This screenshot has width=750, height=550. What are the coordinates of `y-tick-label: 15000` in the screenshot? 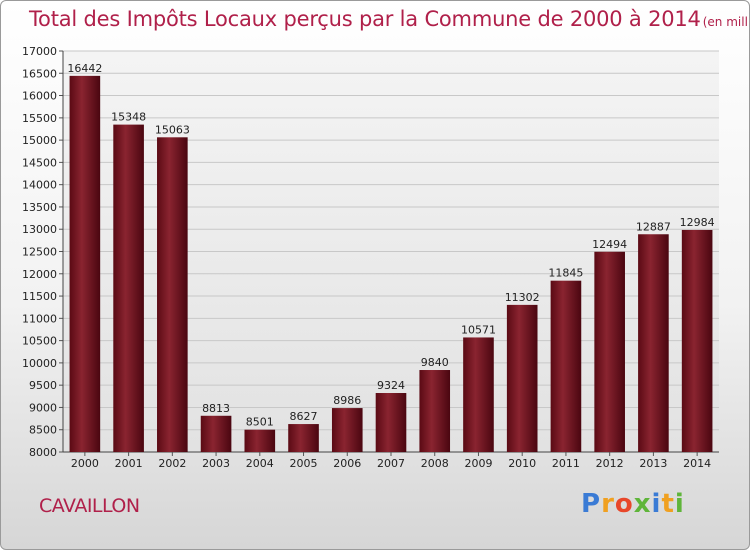 It's located at (39, 140).